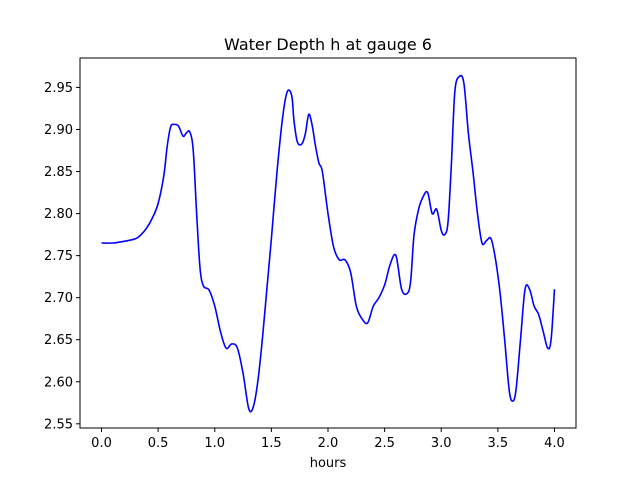  Describe the element at coordinates (101, 443) in the screenshot. I see `x-tick-label: 0.0` at that location.